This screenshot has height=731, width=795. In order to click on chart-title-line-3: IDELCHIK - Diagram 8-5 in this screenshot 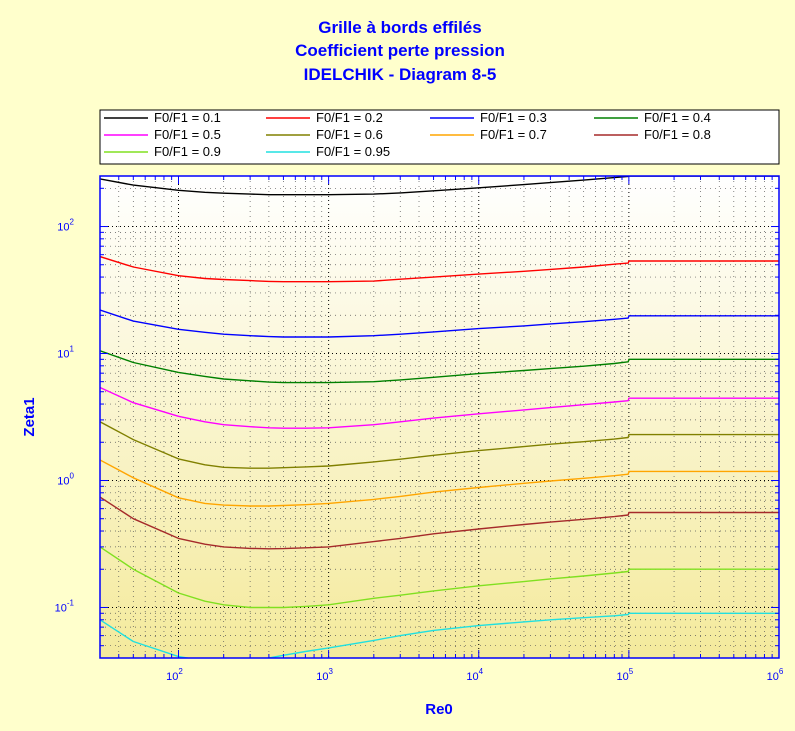, I will do `click(400, 74)`.